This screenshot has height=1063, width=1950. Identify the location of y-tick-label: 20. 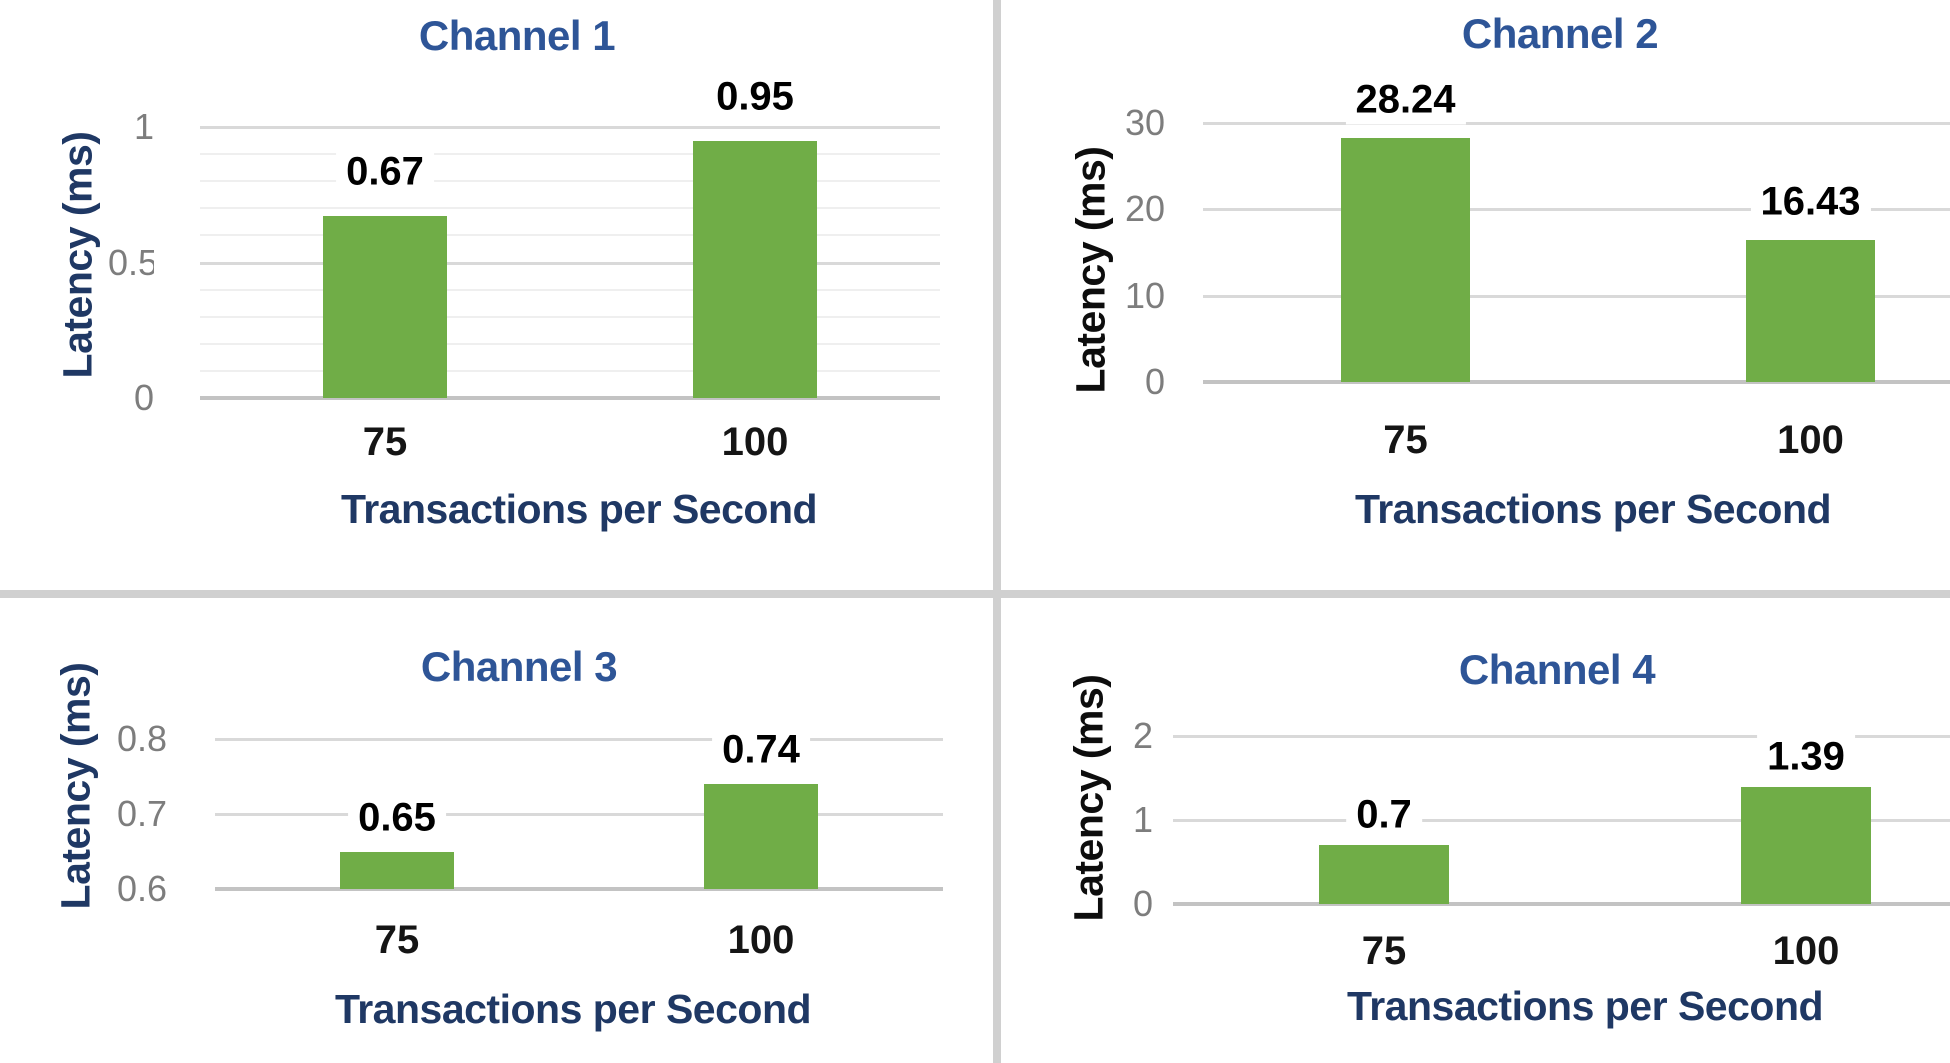
(1144, 208).